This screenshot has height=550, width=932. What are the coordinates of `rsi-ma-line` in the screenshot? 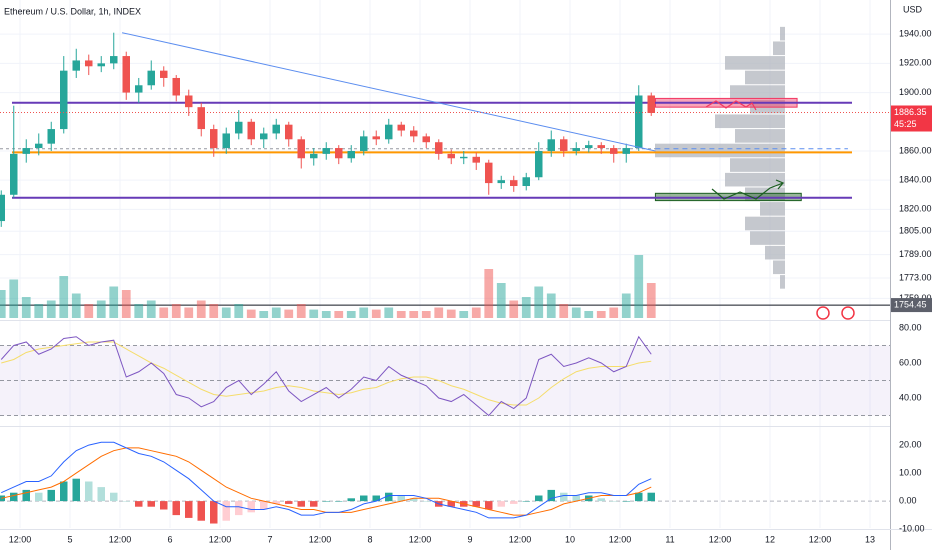 It's located at (326, 373).